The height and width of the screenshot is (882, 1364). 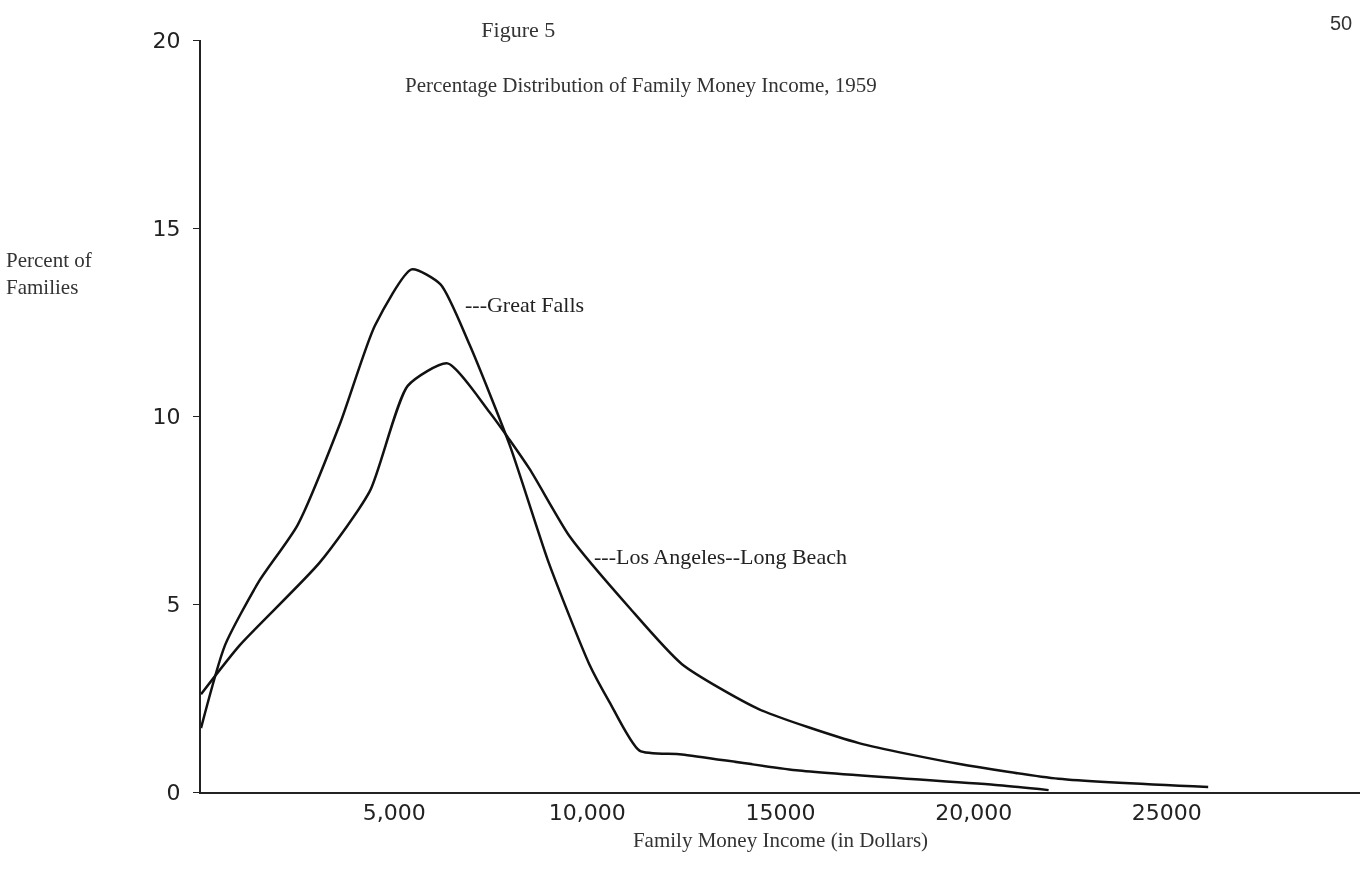 What do you see at coordinates (780, 813) in the screenshot?
I see `x-tick-label: 15000` at bounding box center [780, 813].